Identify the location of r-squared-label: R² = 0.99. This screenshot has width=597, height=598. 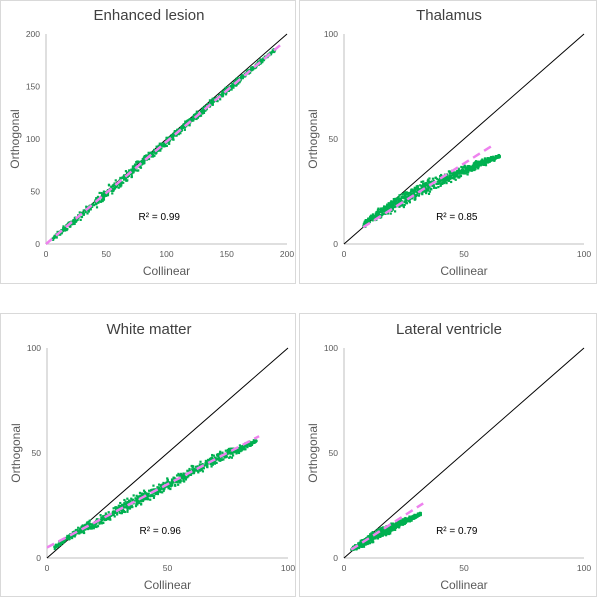
(160, 217).